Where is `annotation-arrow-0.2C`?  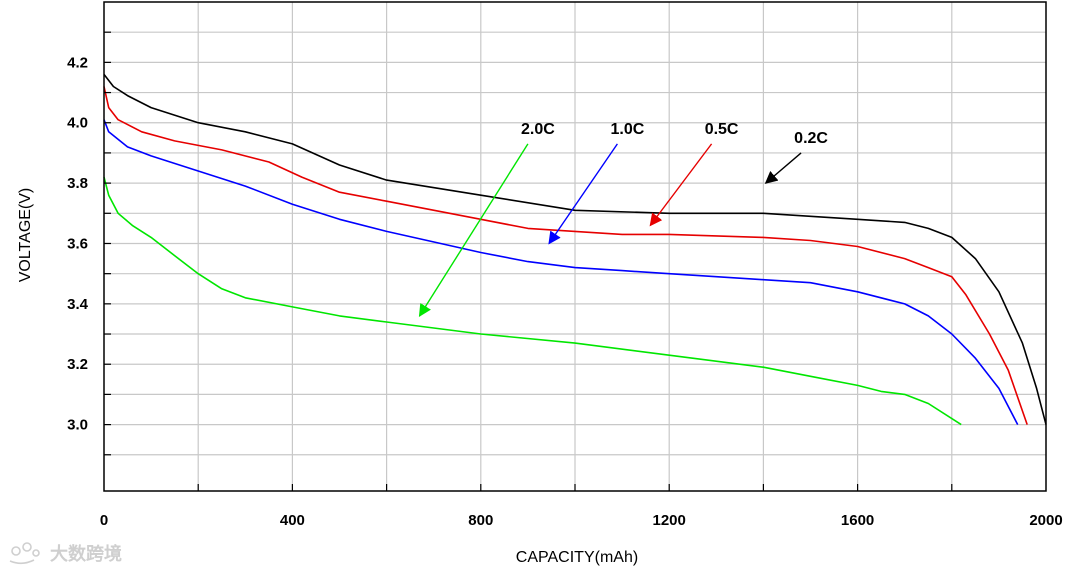
annotation-arrow-0.2C is located at coordinates (783, 168).